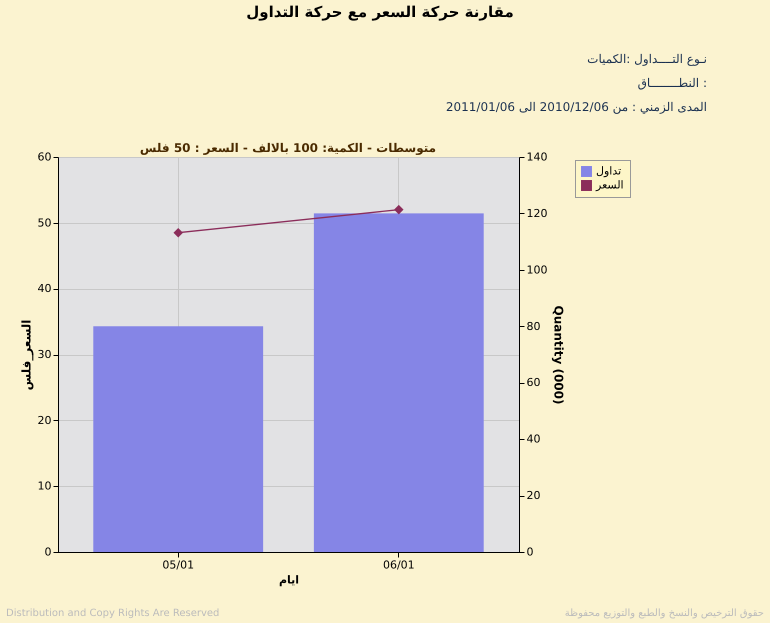 The image size is (770, 623). I want to click on y-tick-label: 50, so click(45, 223).